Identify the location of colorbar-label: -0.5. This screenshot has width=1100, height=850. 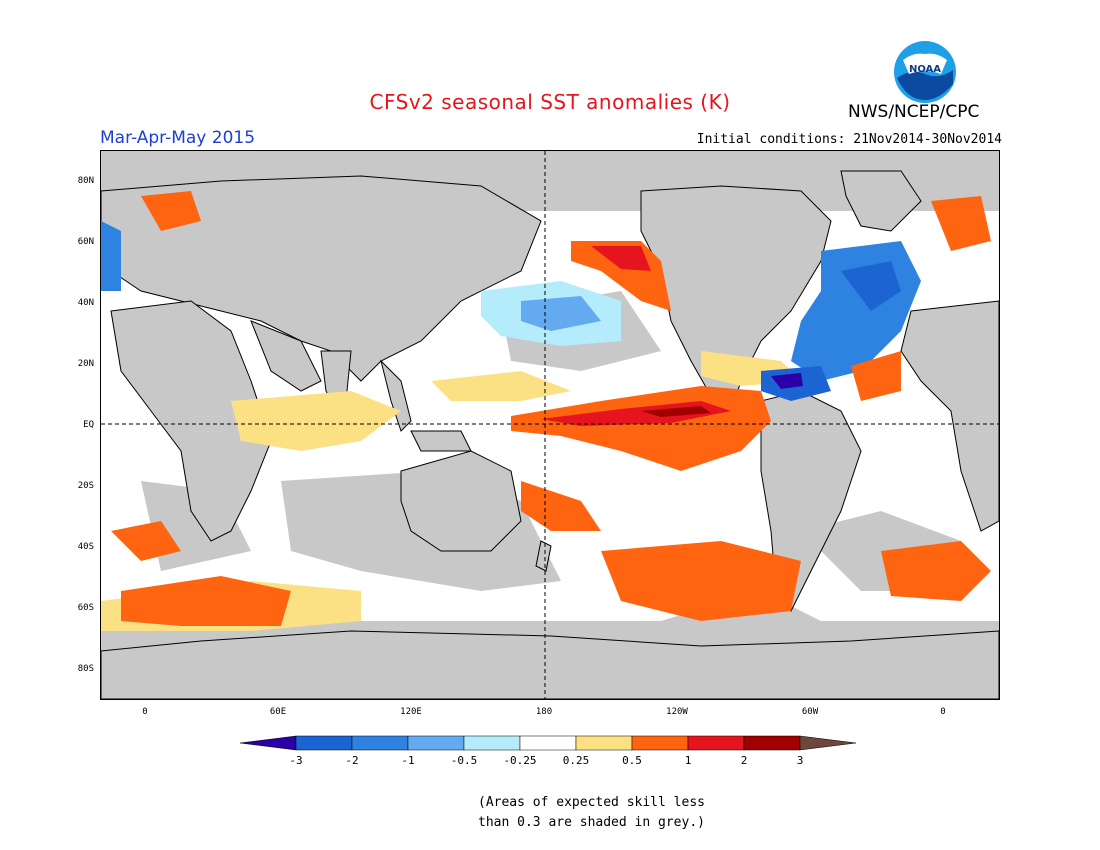
(464, 760).